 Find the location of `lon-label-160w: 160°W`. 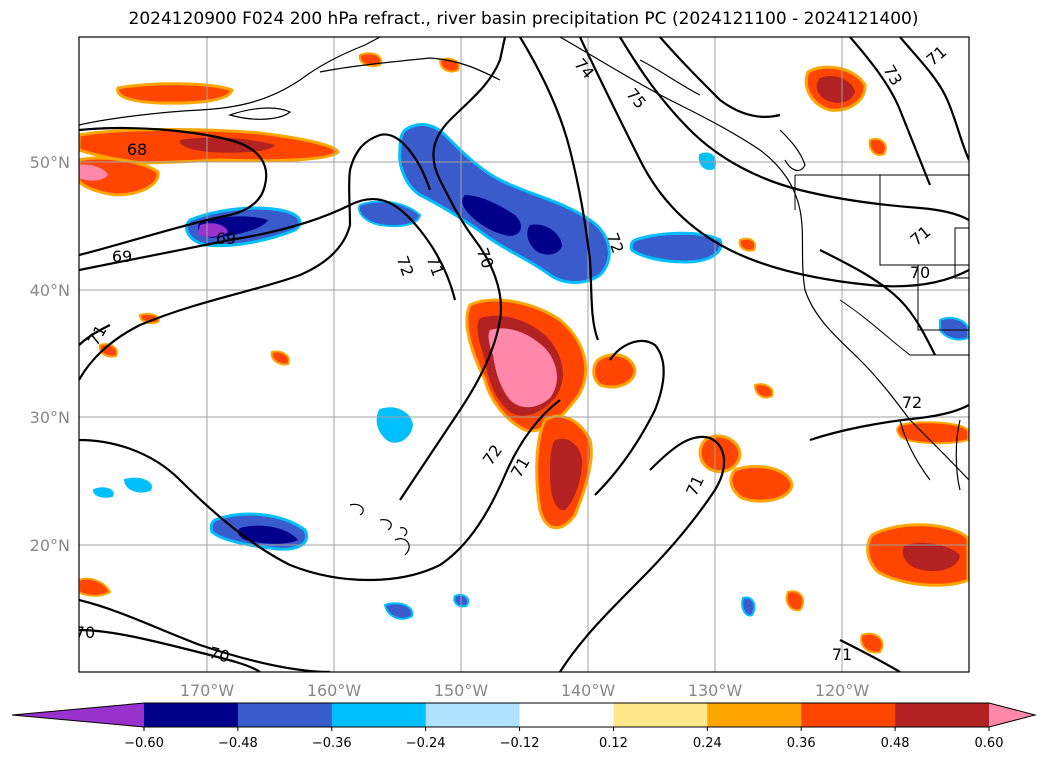

lon-label-160w: 160°W is located at coordinates (334, 690).